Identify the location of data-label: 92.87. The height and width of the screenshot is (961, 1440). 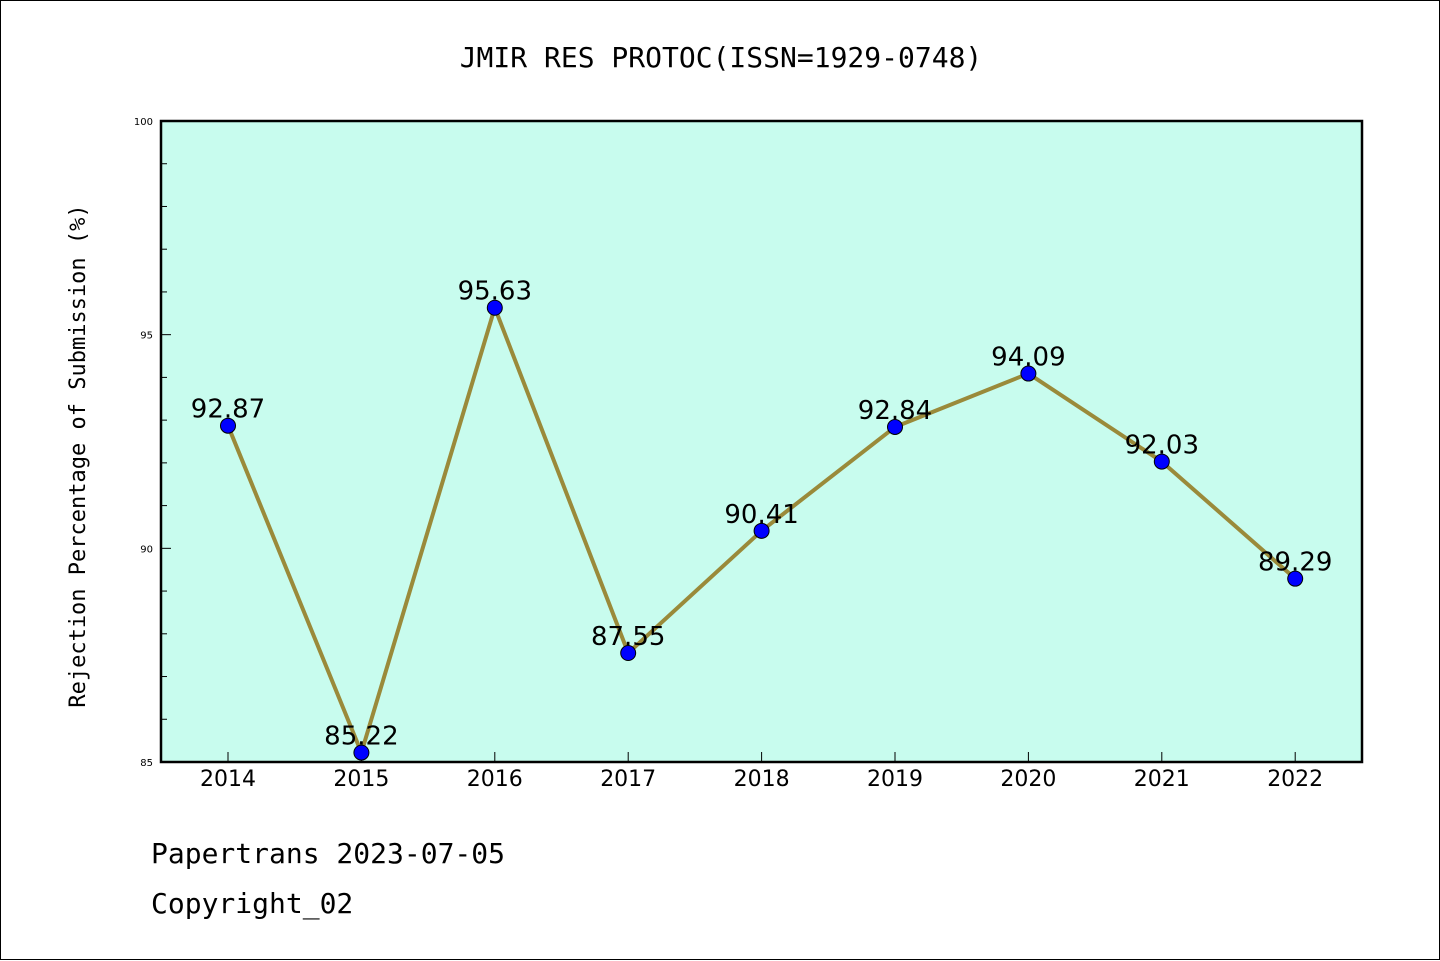
(228, 410).